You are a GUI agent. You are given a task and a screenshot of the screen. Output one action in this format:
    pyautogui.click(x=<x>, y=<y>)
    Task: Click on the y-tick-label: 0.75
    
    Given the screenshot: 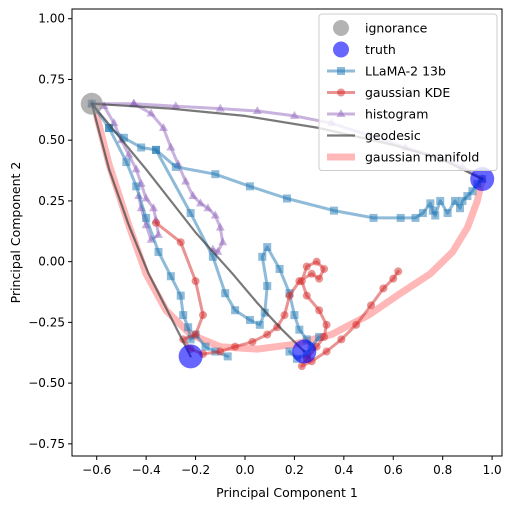 What is the action you would take?
    pyautogui.click(x=51, y=79)
    